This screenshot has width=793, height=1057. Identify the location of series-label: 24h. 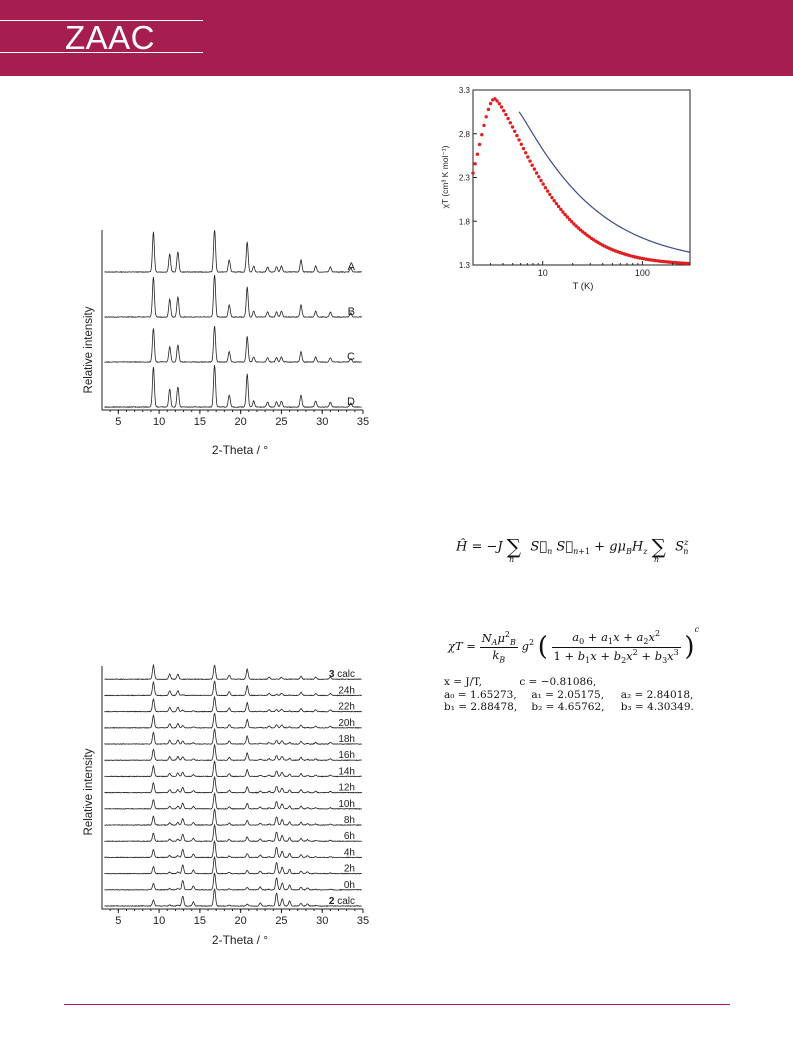
(346, 690).